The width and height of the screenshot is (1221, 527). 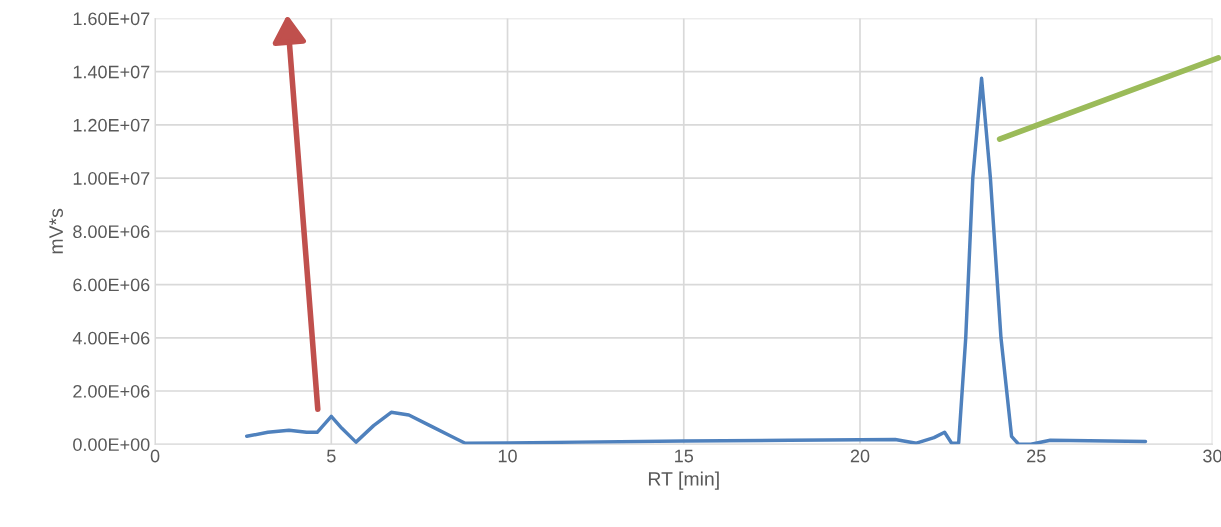 What do you see at coordinates (111, 338) in the screenshot?
I see `y-tick-label: 4.00E+06` at bounding box center [111, 338].